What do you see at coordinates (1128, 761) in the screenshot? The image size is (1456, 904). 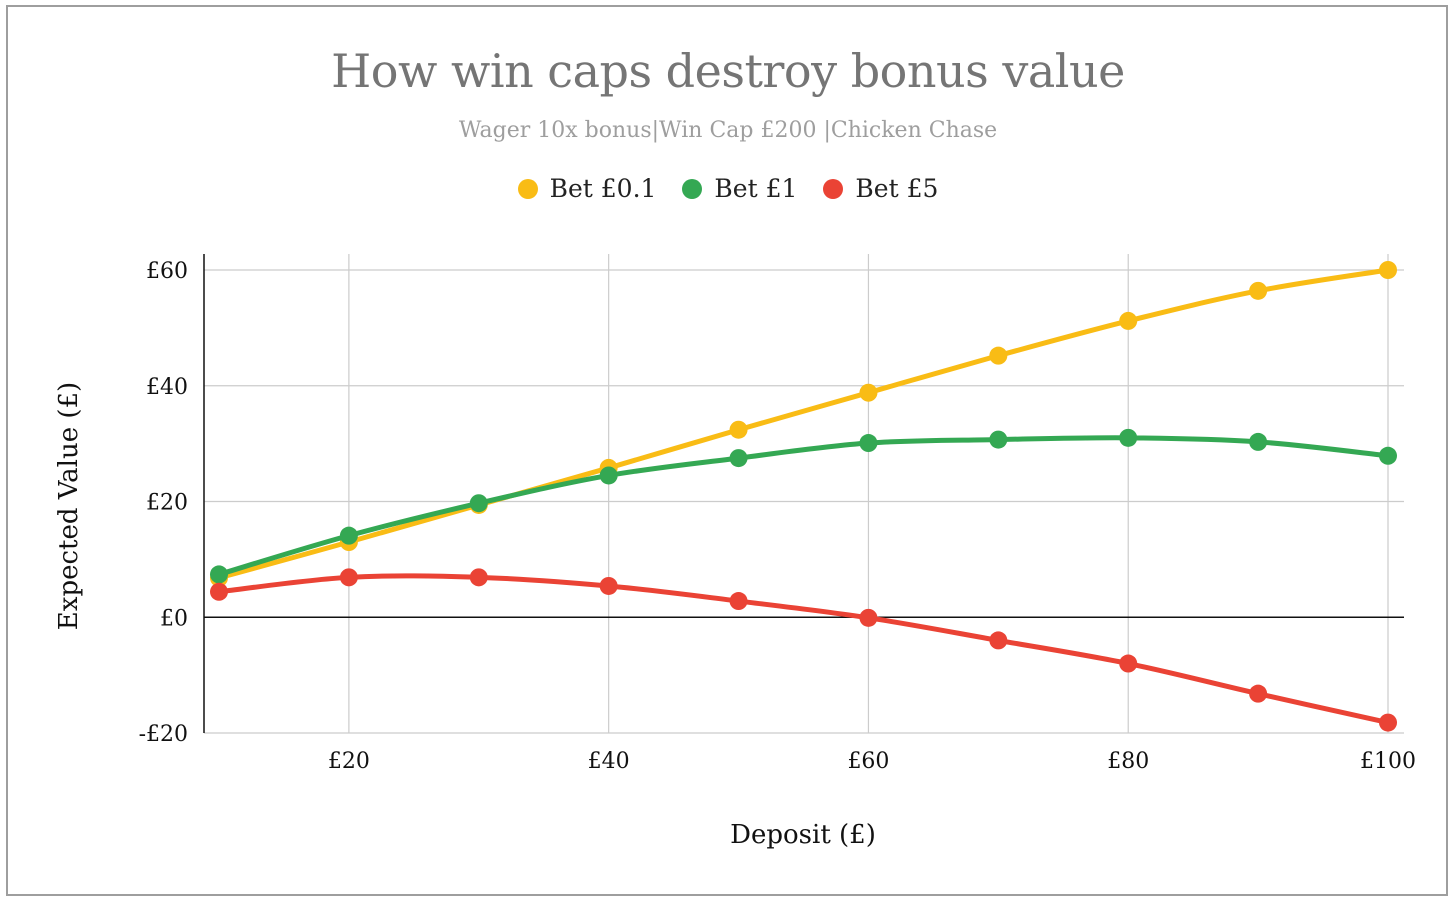 I see `x-tick-label: £80` at bounding box center [1128, 761].